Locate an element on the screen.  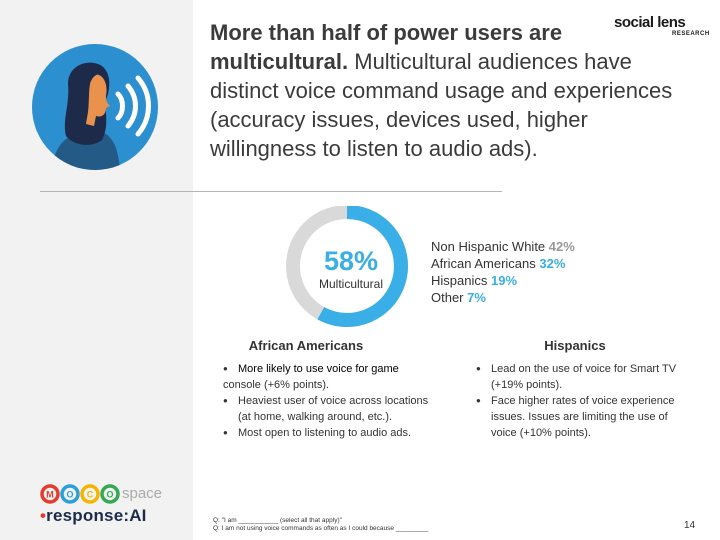
donut-chart: 58% Multicultural is located at coordinates (347, 266).